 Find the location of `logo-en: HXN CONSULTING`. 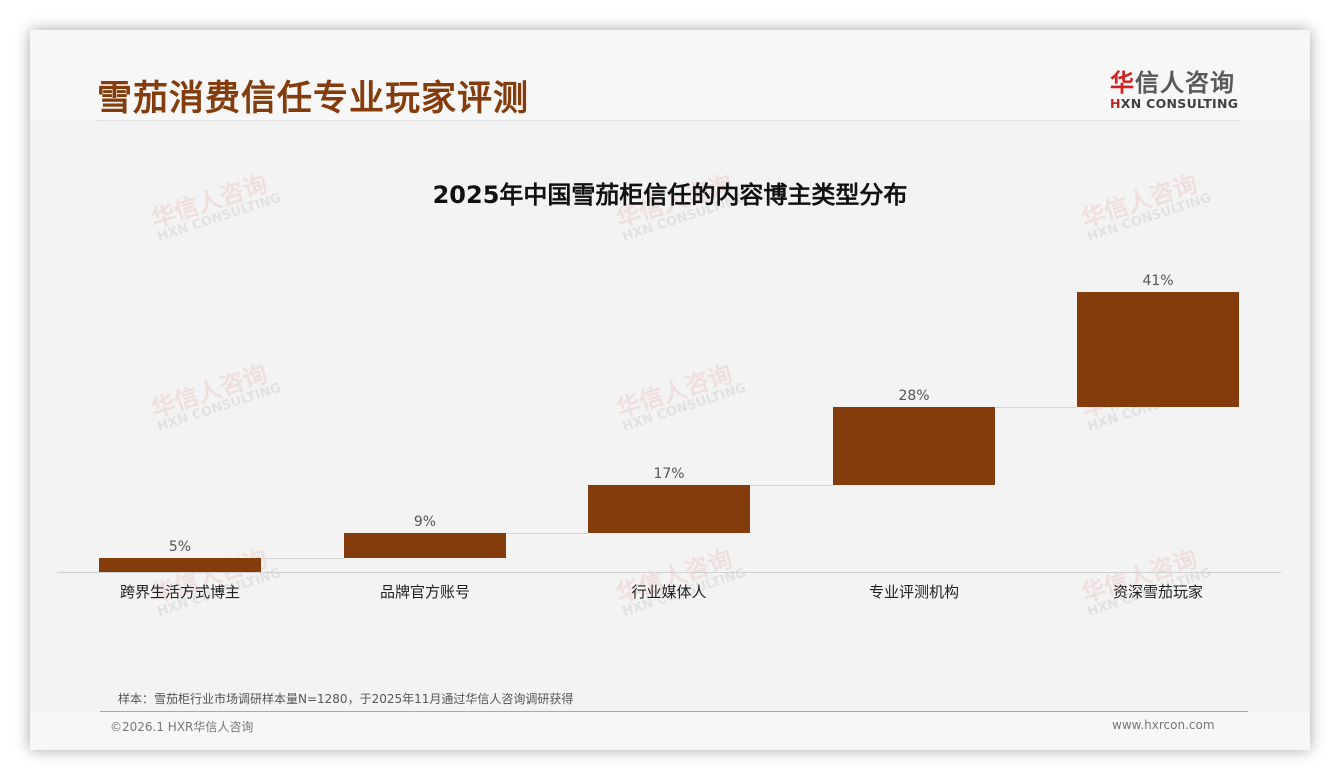

logo-en: HXN CONSULTING is located at coordinates (1175, 103).